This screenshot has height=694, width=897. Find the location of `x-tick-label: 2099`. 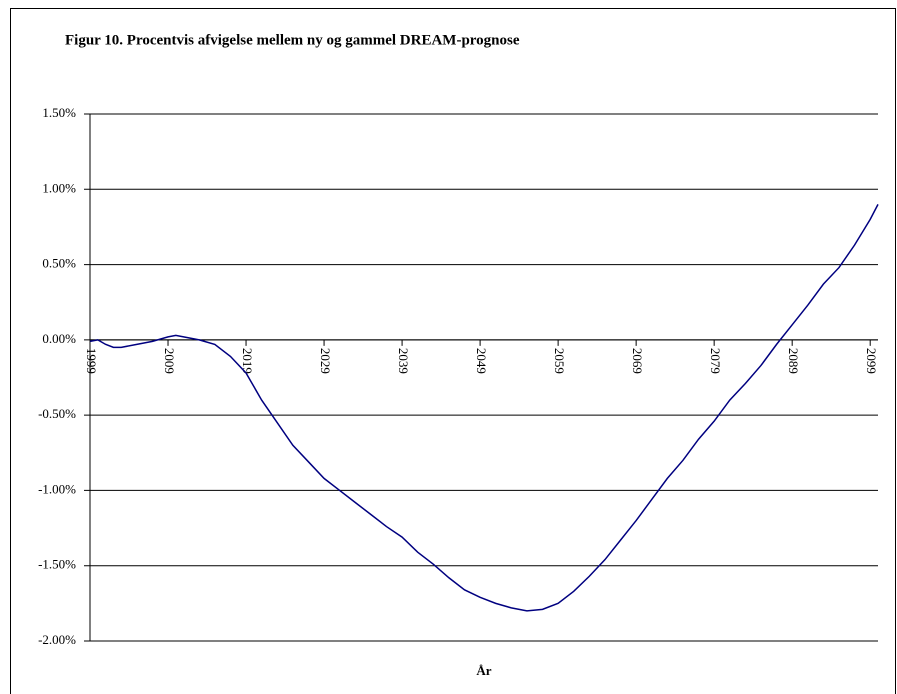

x-tick-label: 2099 is located at coordinates (871, 361).